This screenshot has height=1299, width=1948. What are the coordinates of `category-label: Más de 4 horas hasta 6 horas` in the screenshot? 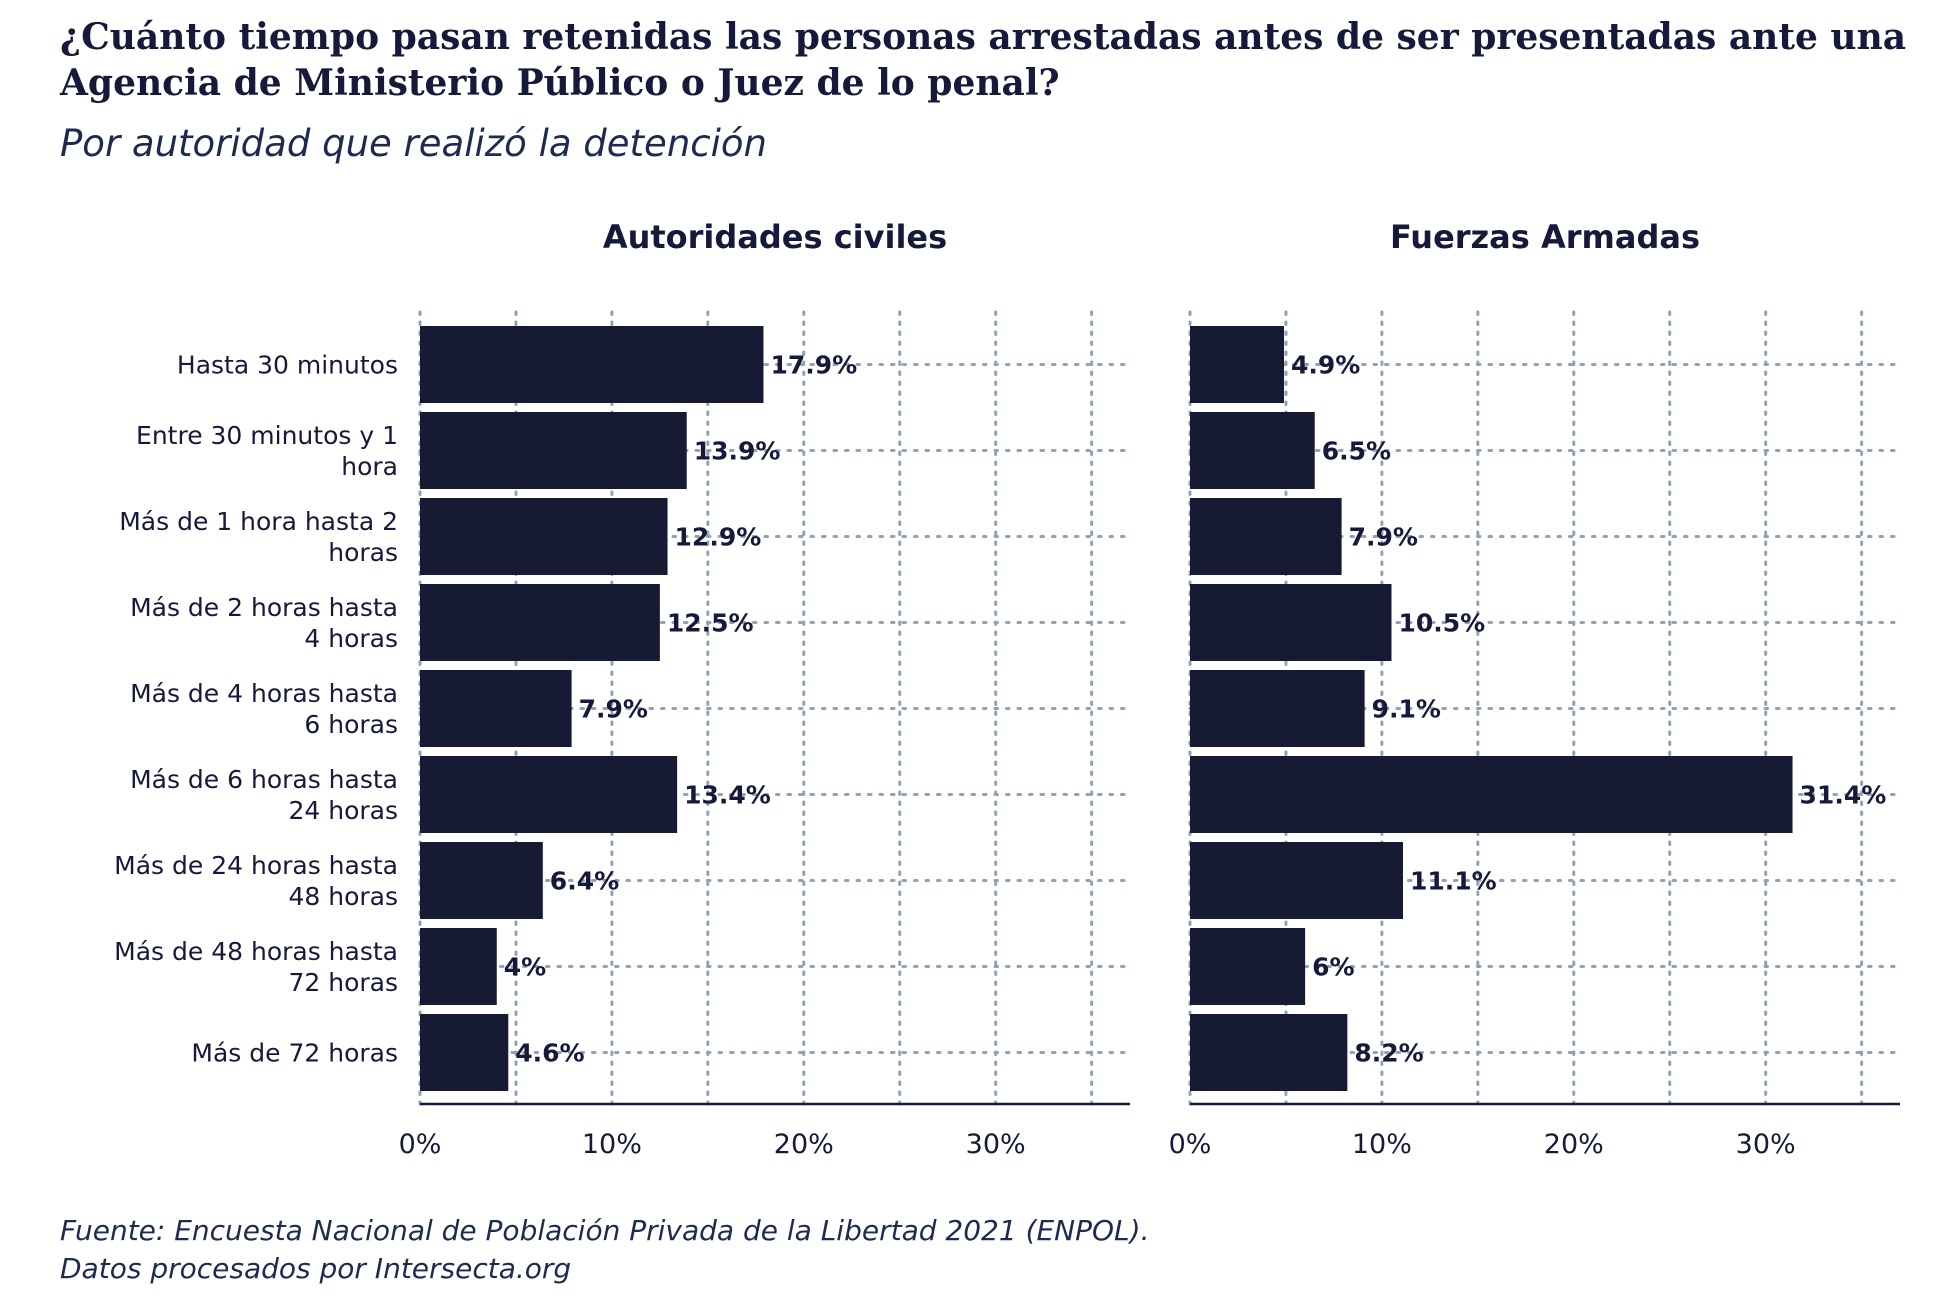 It's located at (264, 709).